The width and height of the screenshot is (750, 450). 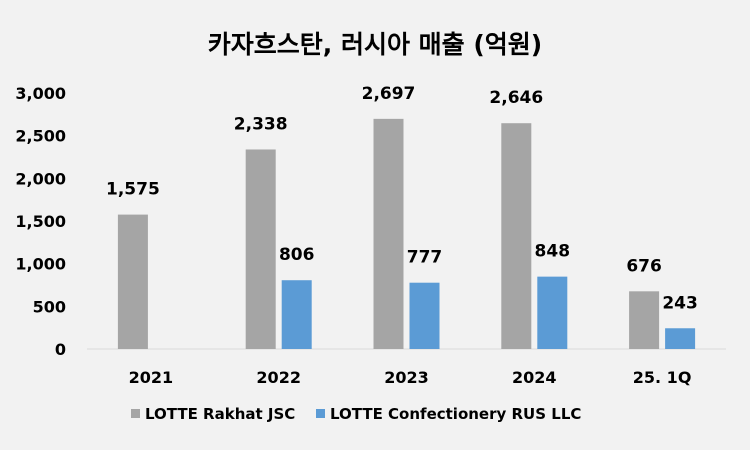 I want to click on chart-title: 카자흐스탄, 러시아 매출 (억원), so click(x=375, y=44).